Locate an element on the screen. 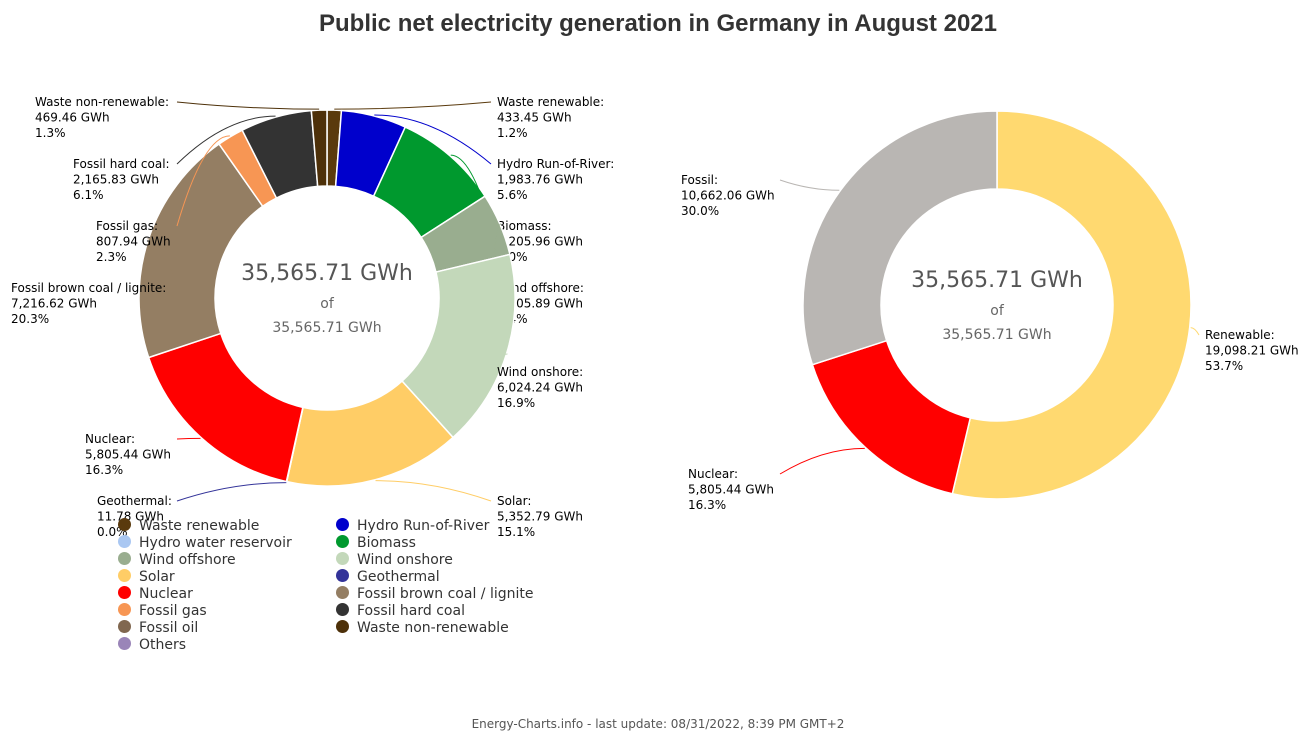 The image size is (1316, 737). label-wind-offshore-value: 1,905.89 GWh is located at coordinates (540, 304).